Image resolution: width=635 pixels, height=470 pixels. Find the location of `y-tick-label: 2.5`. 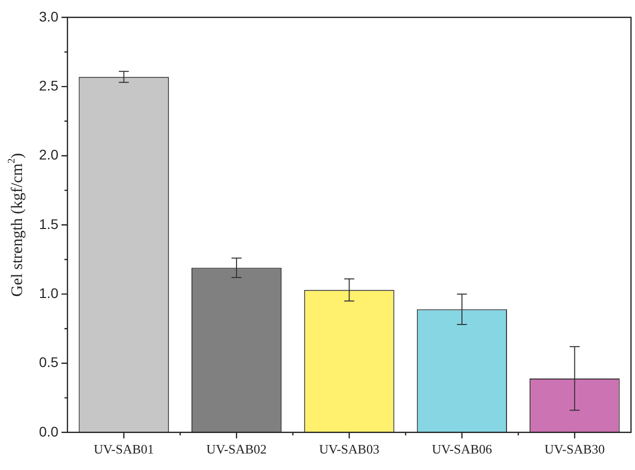

y-tick-label: 2.5 is located at coordinates (48, 85).